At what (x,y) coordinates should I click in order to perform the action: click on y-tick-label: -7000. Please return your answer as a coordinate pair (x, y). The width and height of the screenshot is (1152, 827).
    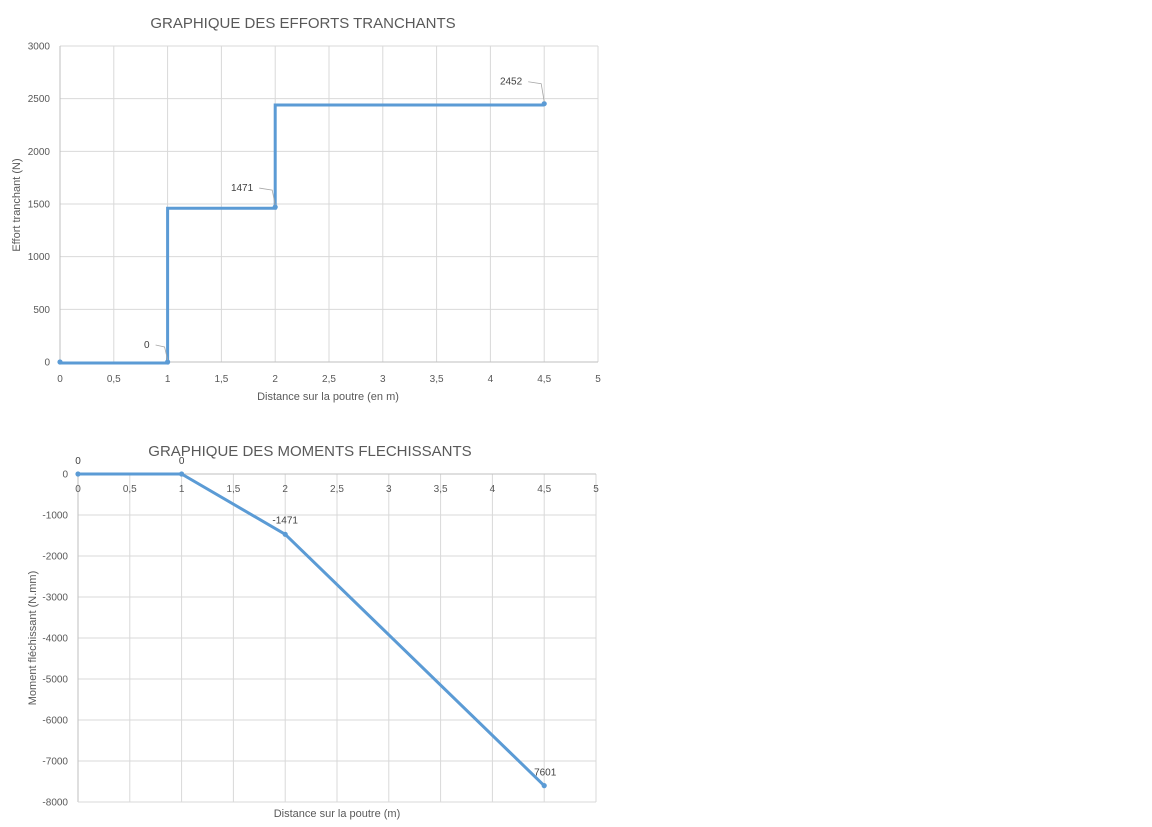
    Looking at the image, I should click on (55, 762).